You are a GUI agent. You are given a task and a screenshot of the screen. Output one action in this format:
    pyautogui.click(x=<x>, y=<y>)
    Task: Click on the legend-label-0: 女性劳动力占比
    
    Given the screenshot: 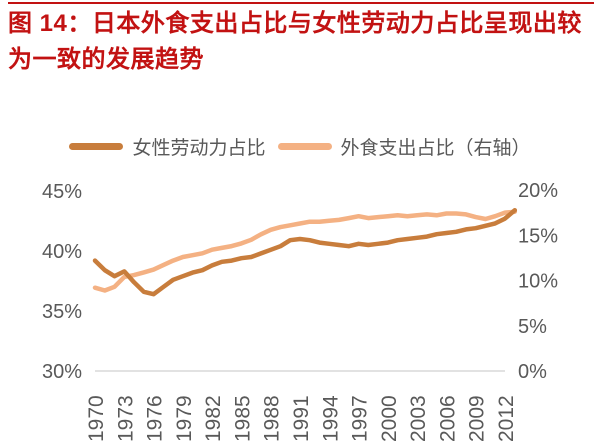 What is the action you would take?
    pyautogui.click(x=199, y=148)
    